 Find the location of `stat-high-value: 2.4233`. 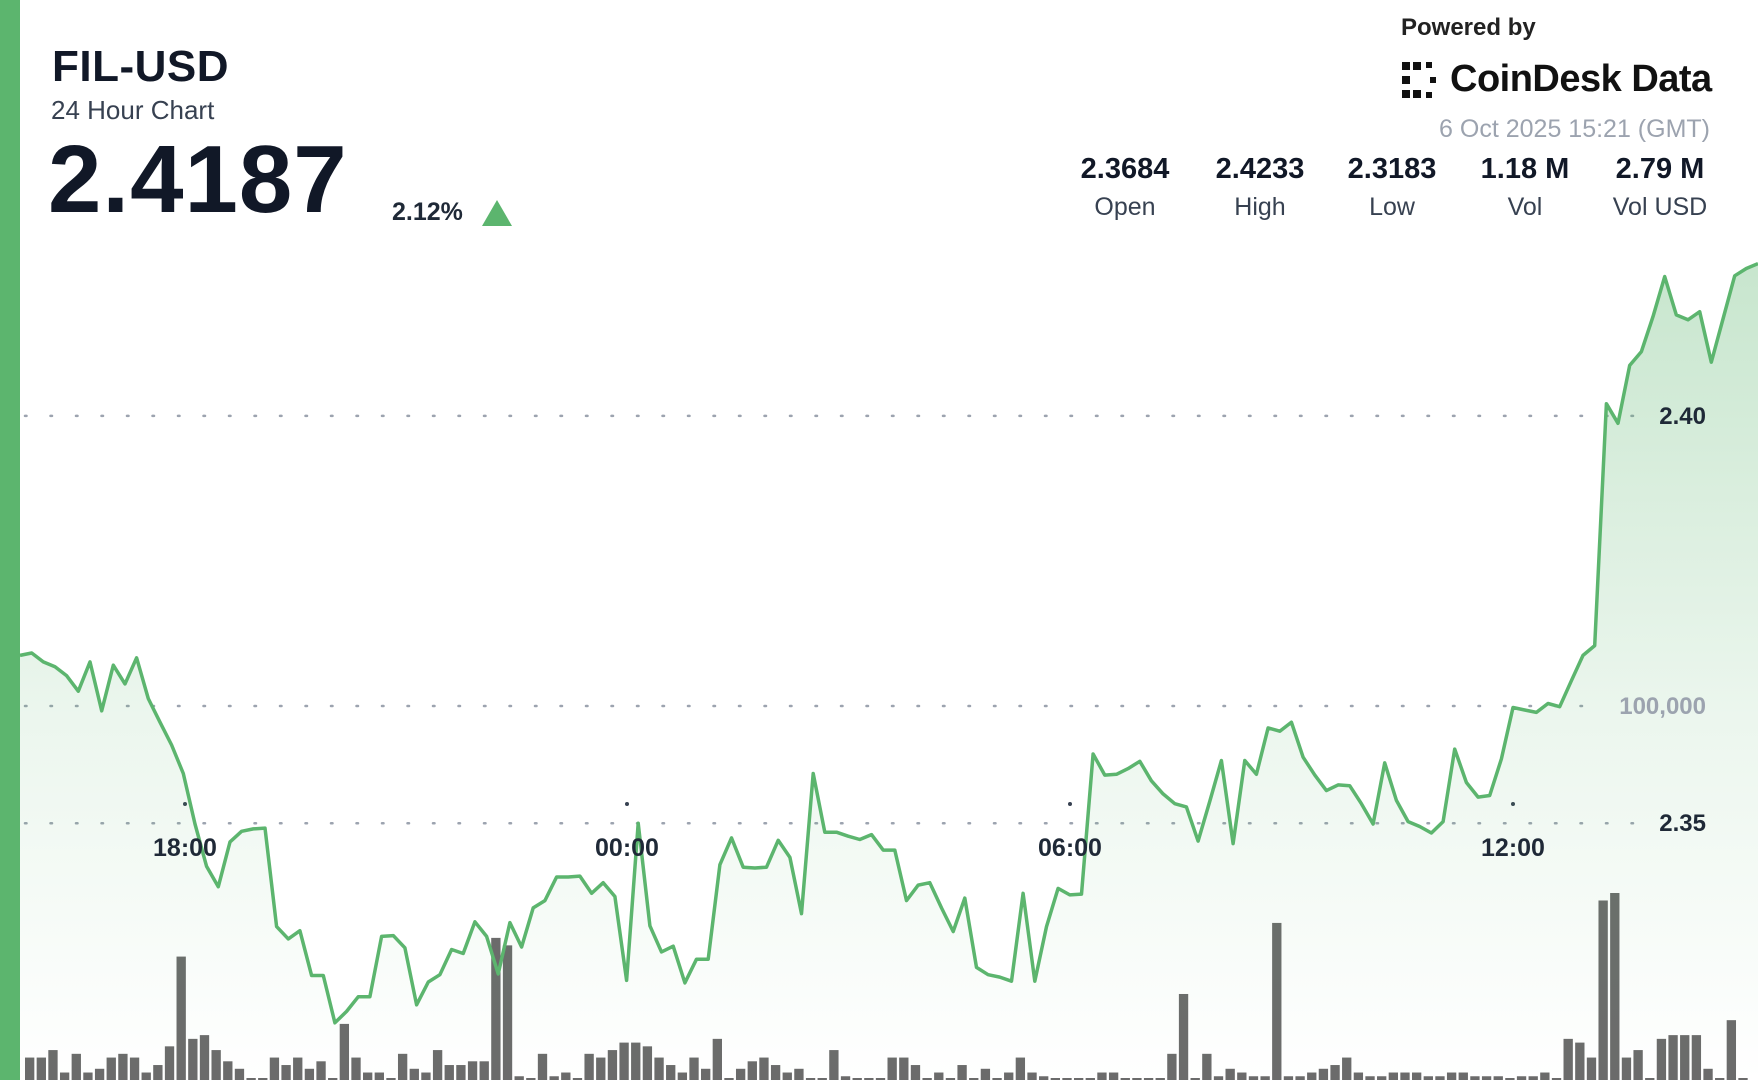

stat-high-value: 2.4233 is located at coordinates (1260, 169).